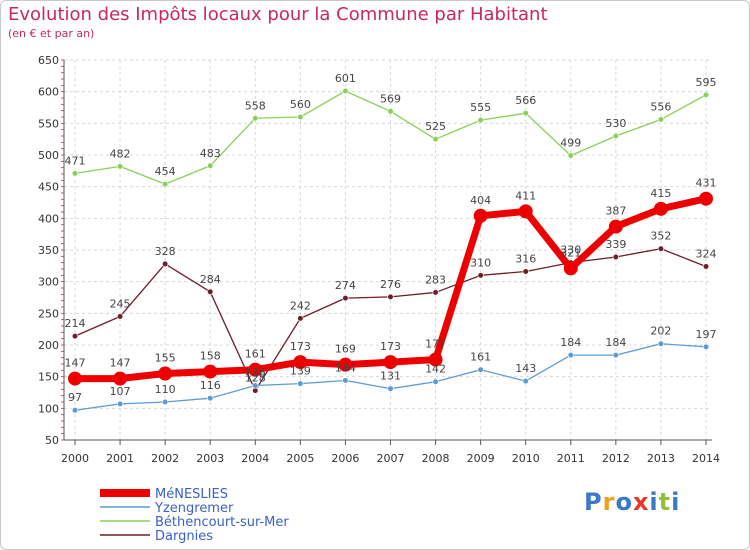 The image size is (750, 550). I want to click on logo-letter: i, so click(676, 502).